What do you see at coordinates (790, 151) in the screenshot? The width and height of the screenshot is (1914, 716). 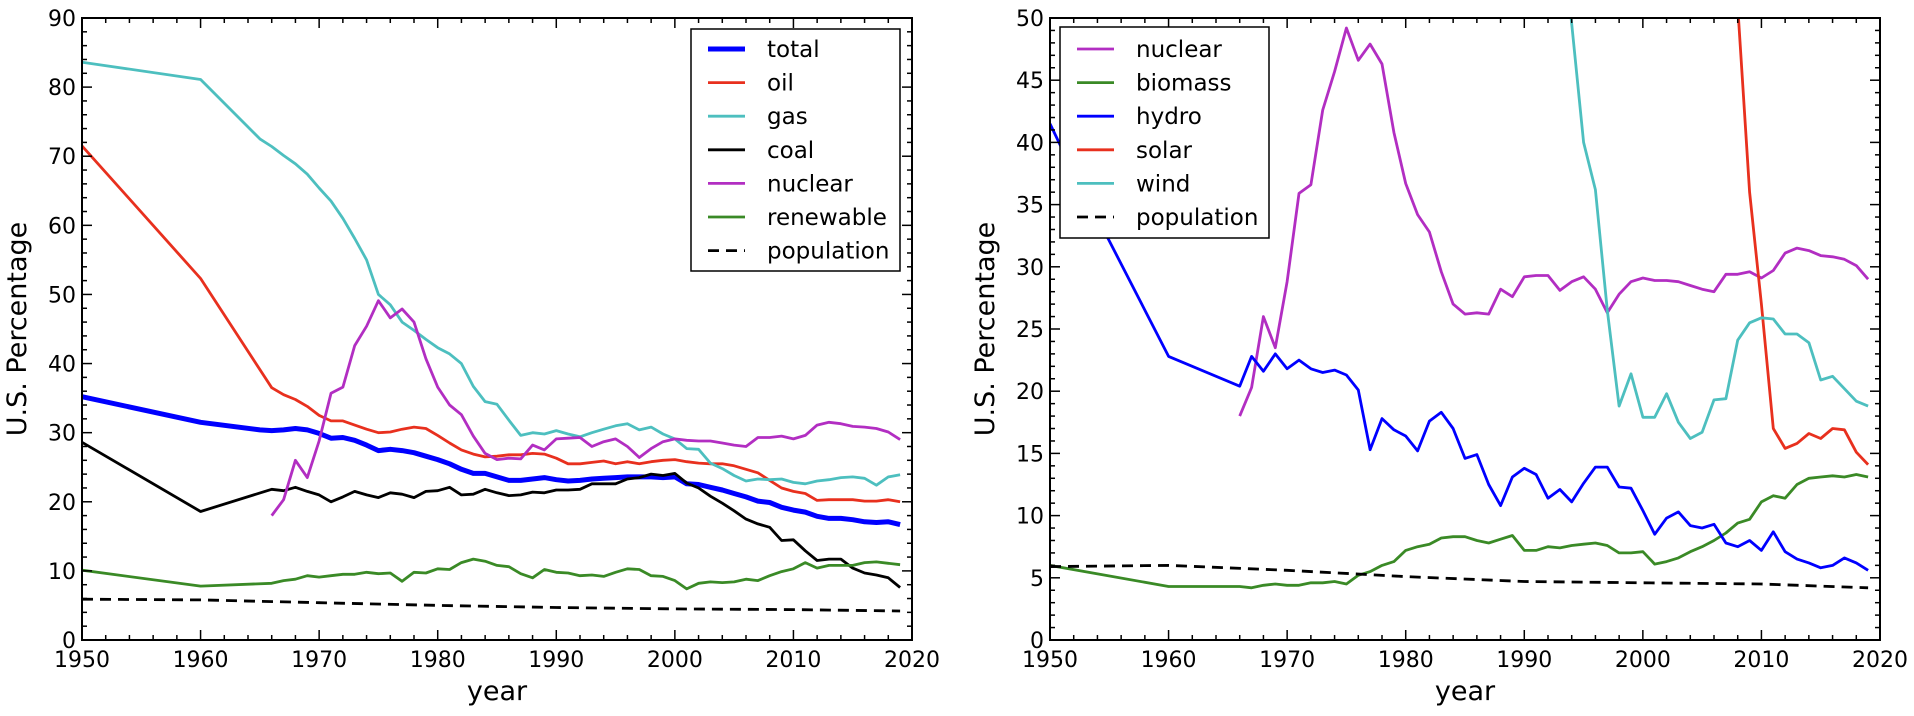 I see `legend-label-coal: coal` at bounding box center [790, 151].